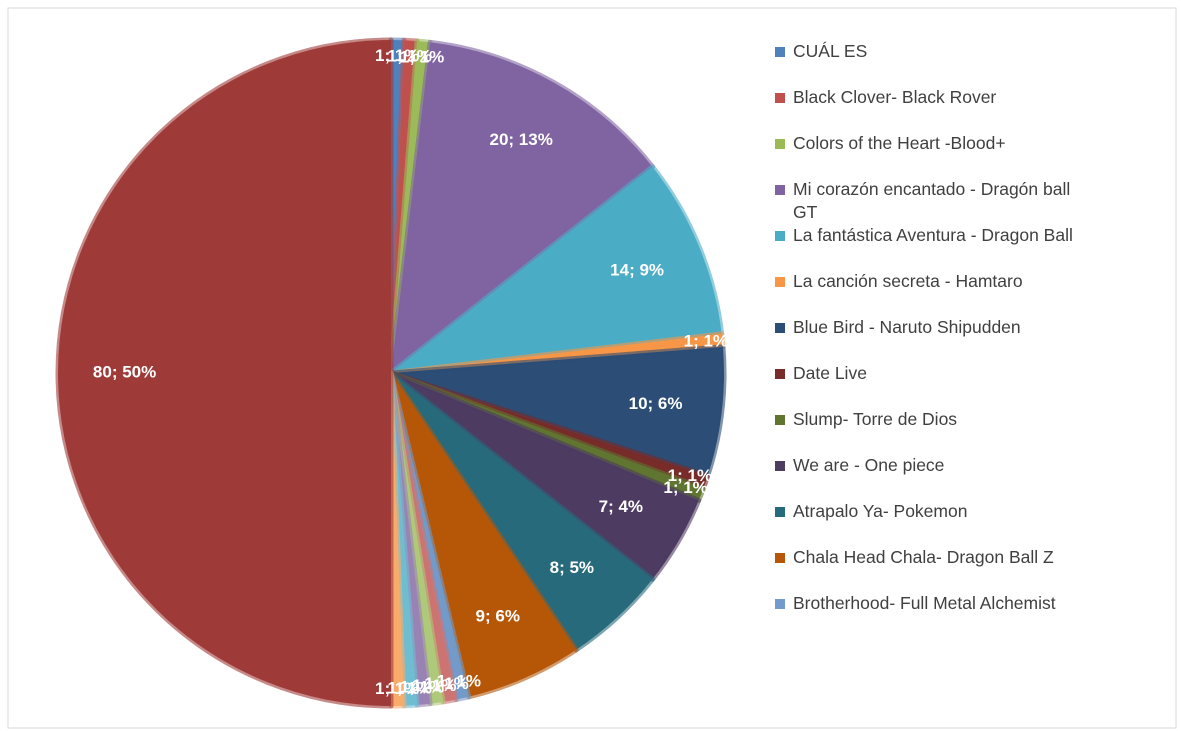 The image size is (1181, 731). I want to click on legend-label: Slump- Torre de Dios, so click(875, 419).